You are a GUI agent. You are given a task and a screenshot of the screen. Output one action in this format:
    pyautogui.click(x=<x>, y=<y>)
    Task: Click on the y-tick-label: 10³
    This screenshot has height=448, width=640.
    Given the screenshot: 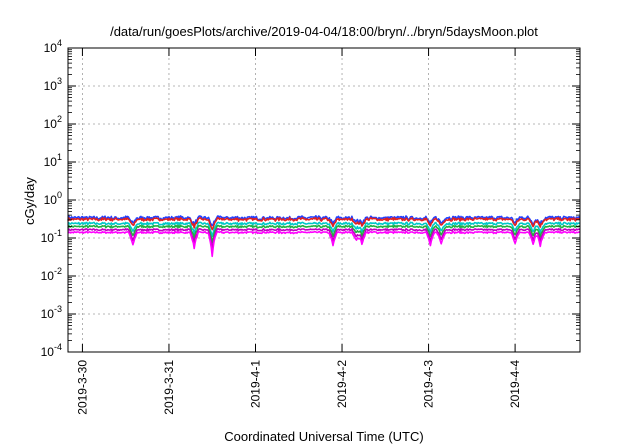 What is the action you would take?
    pyautogui.click(x=53, y=84)
    